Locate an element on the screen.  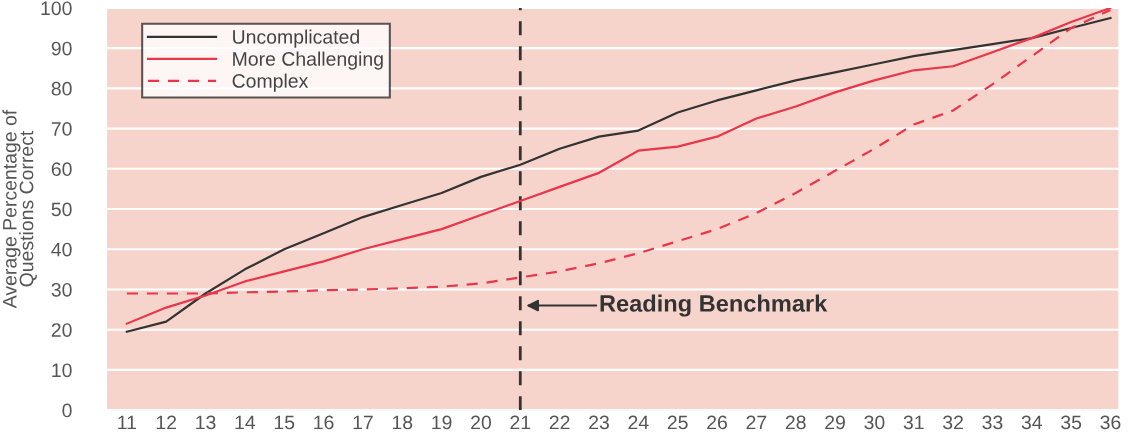
x-tick-label: 26 is located at coordinates (717, 422).